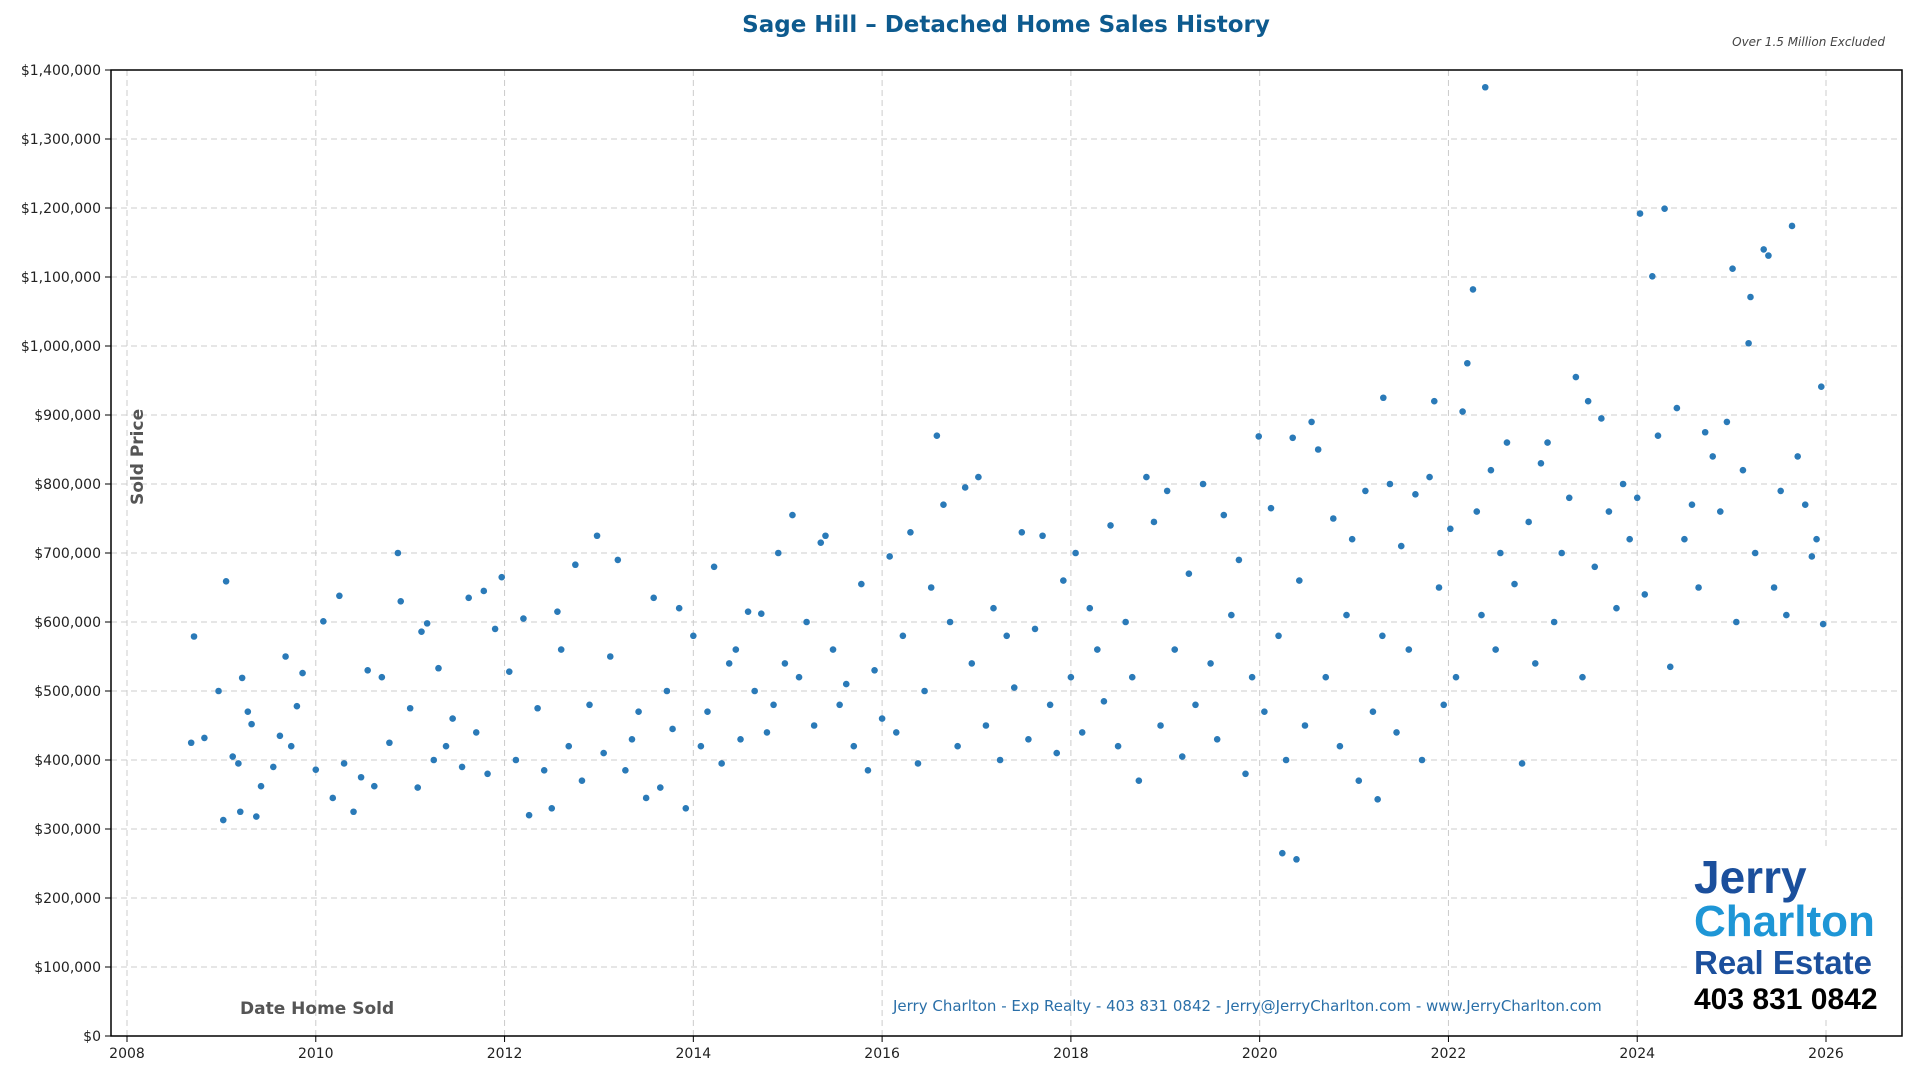 This screenshot has width=1920, height=1080. What do you see at coordinates (1750, 877) in the screenshot?
I see `logo-line1: Jerry` at bounding box center [1750, 877].